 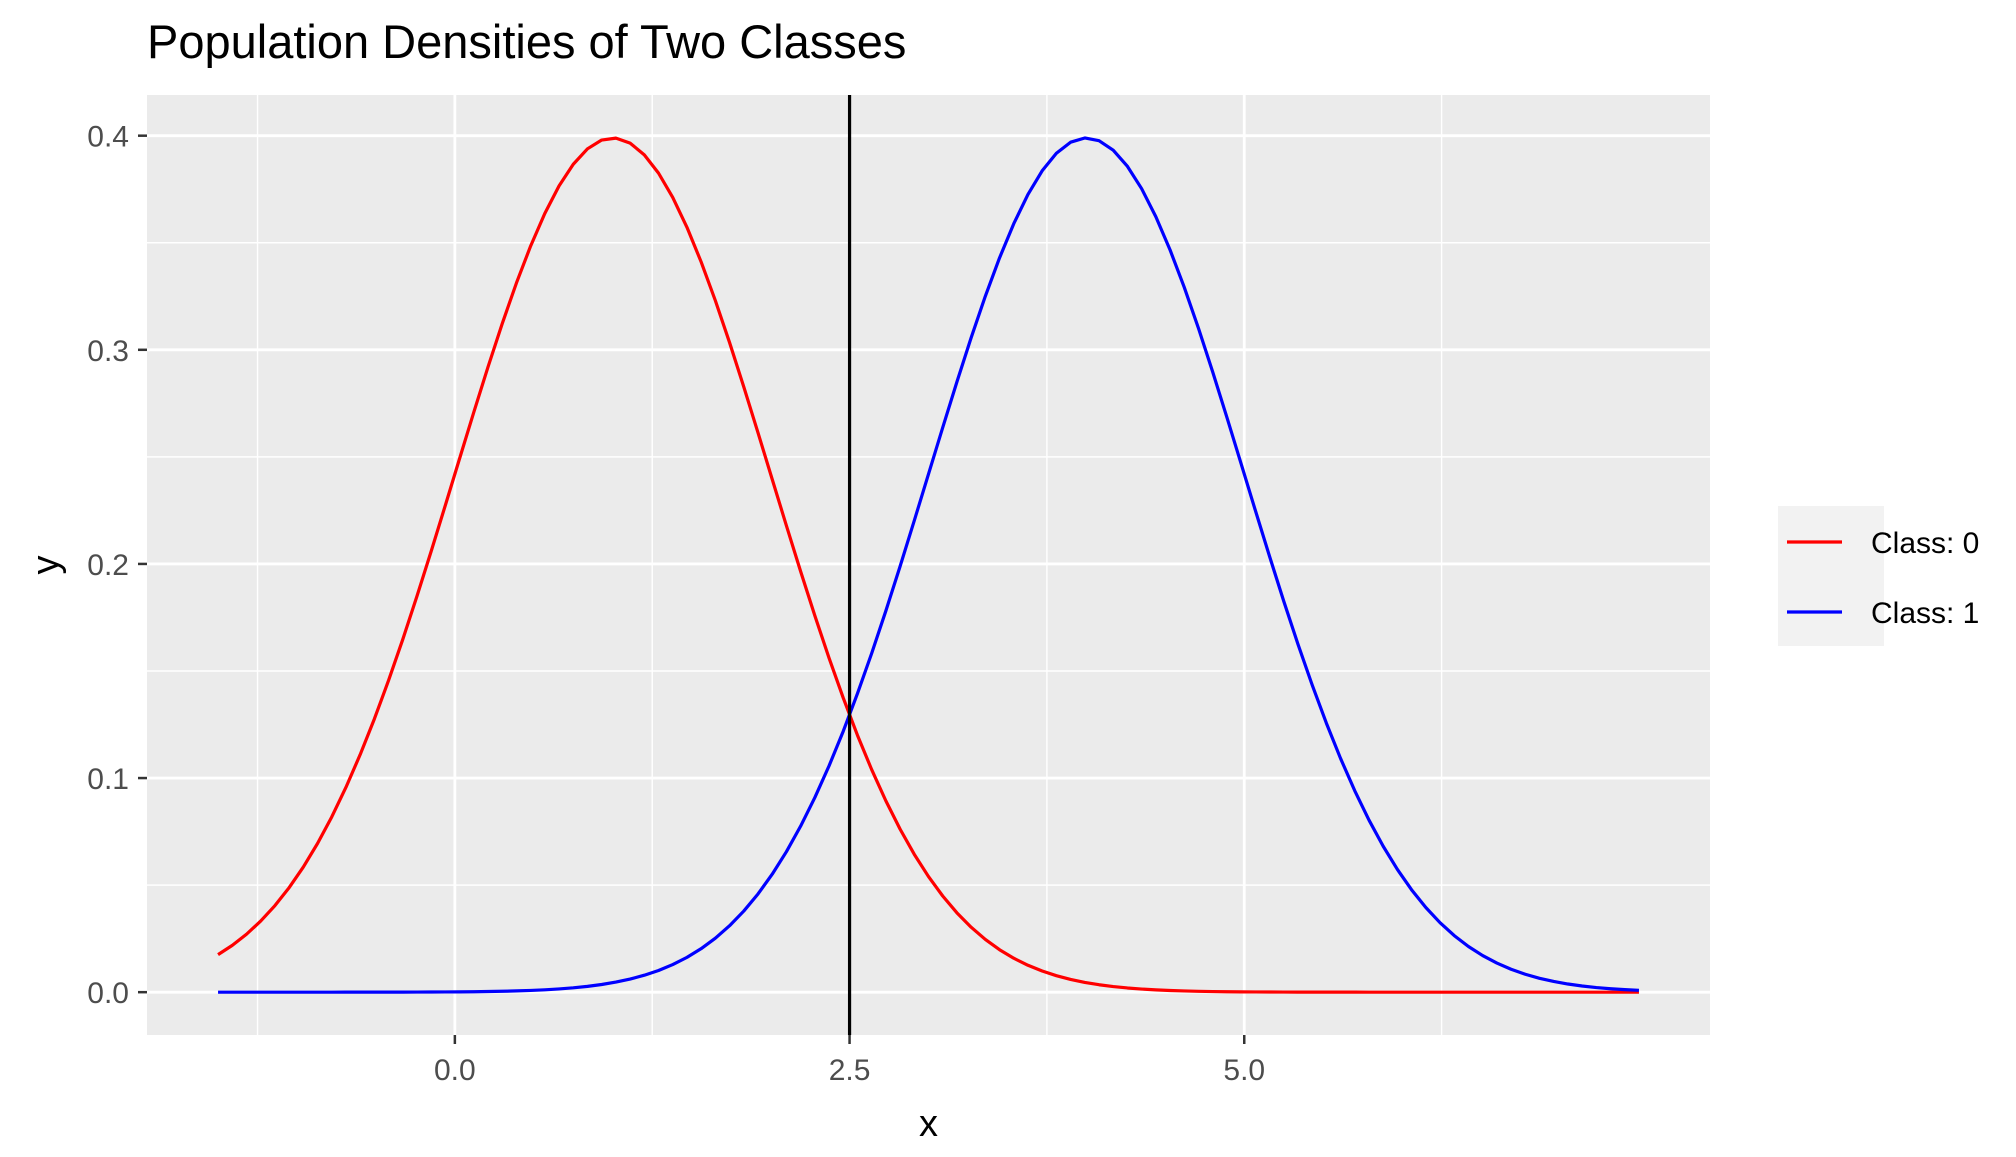 I want to click on y-tick-label: 0.2, so click(x=108, y=565).